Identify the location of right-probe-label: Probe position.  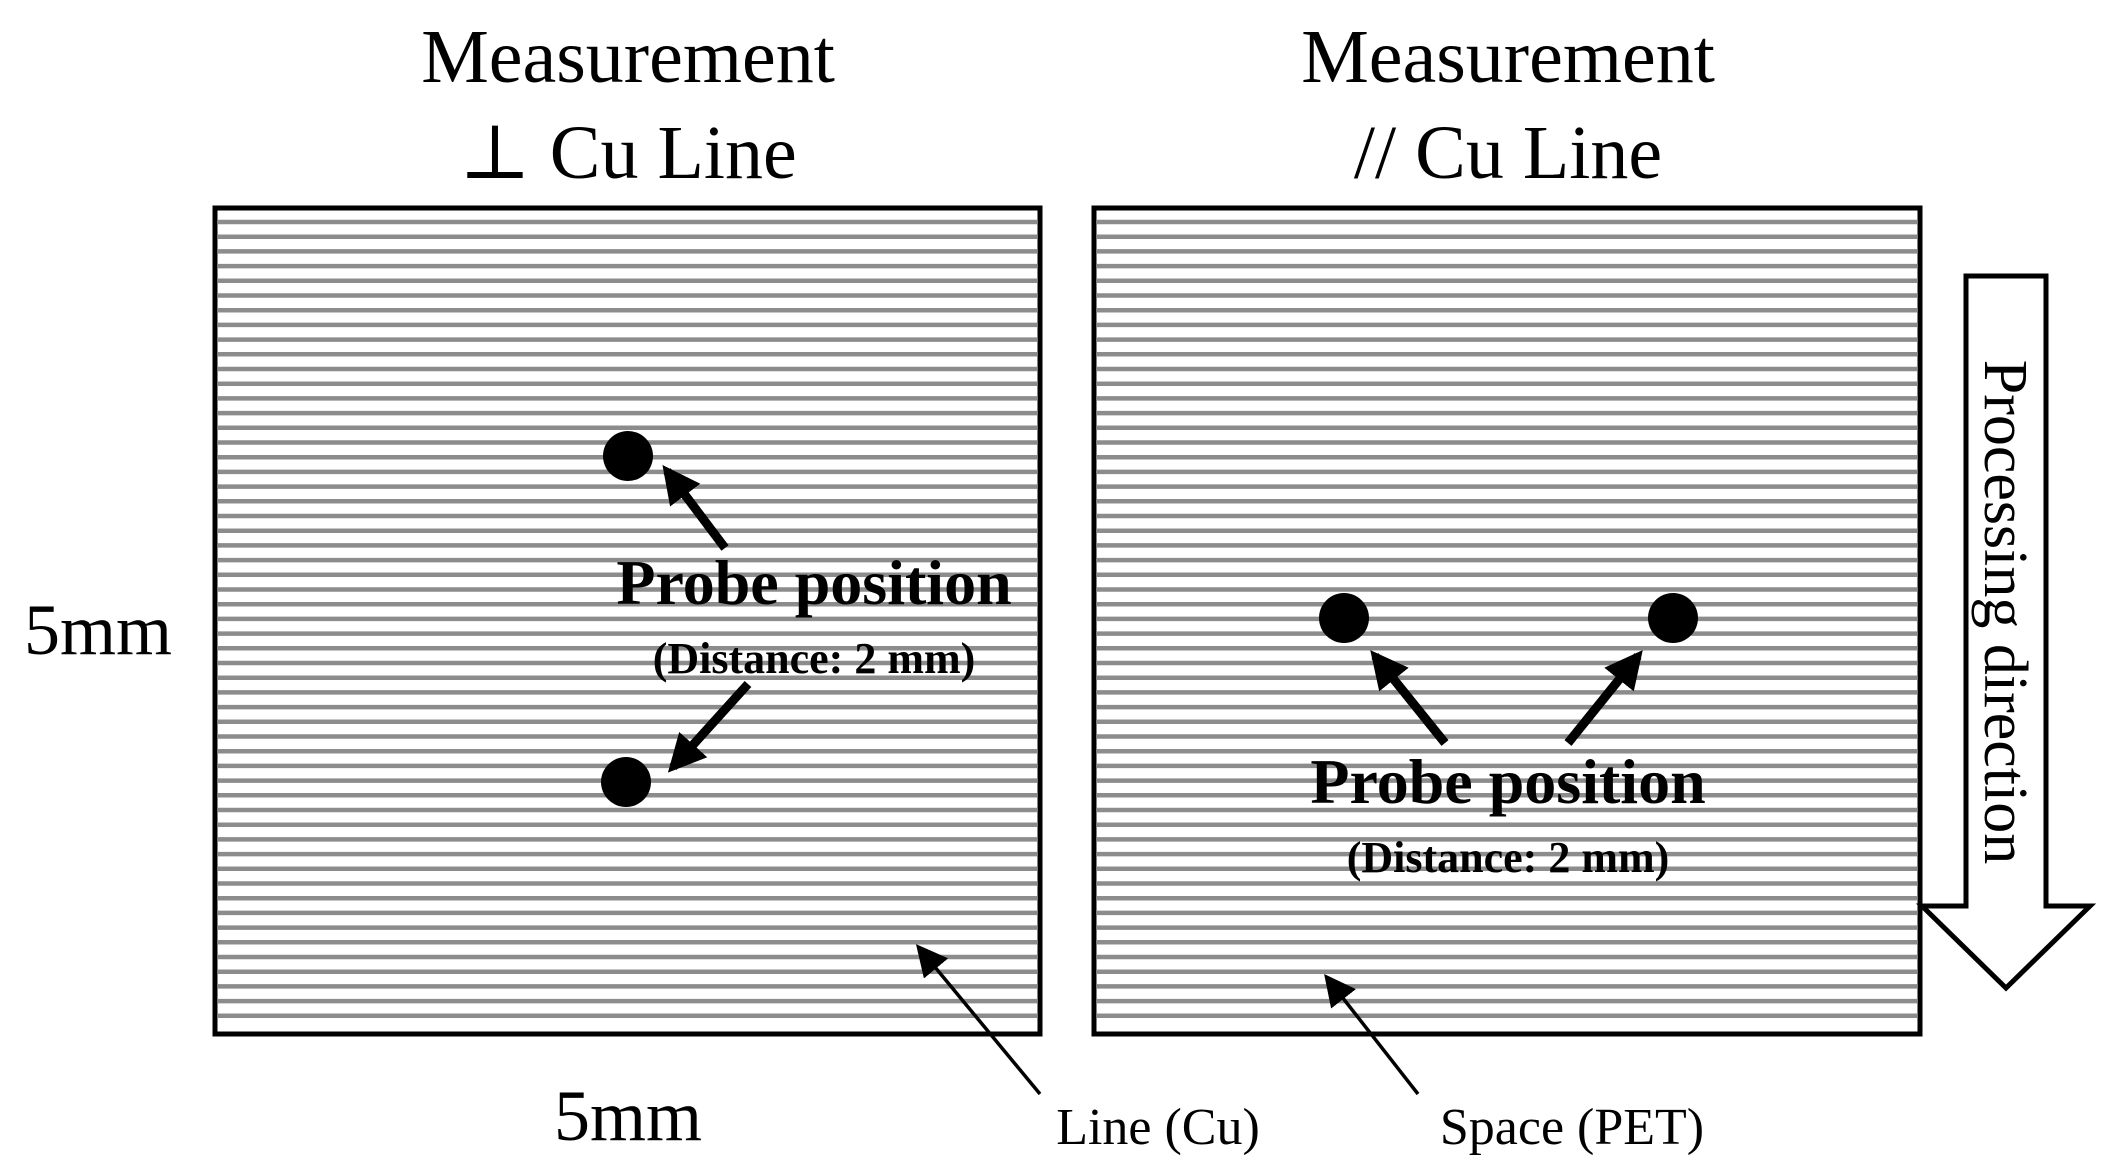
(1507, 781).